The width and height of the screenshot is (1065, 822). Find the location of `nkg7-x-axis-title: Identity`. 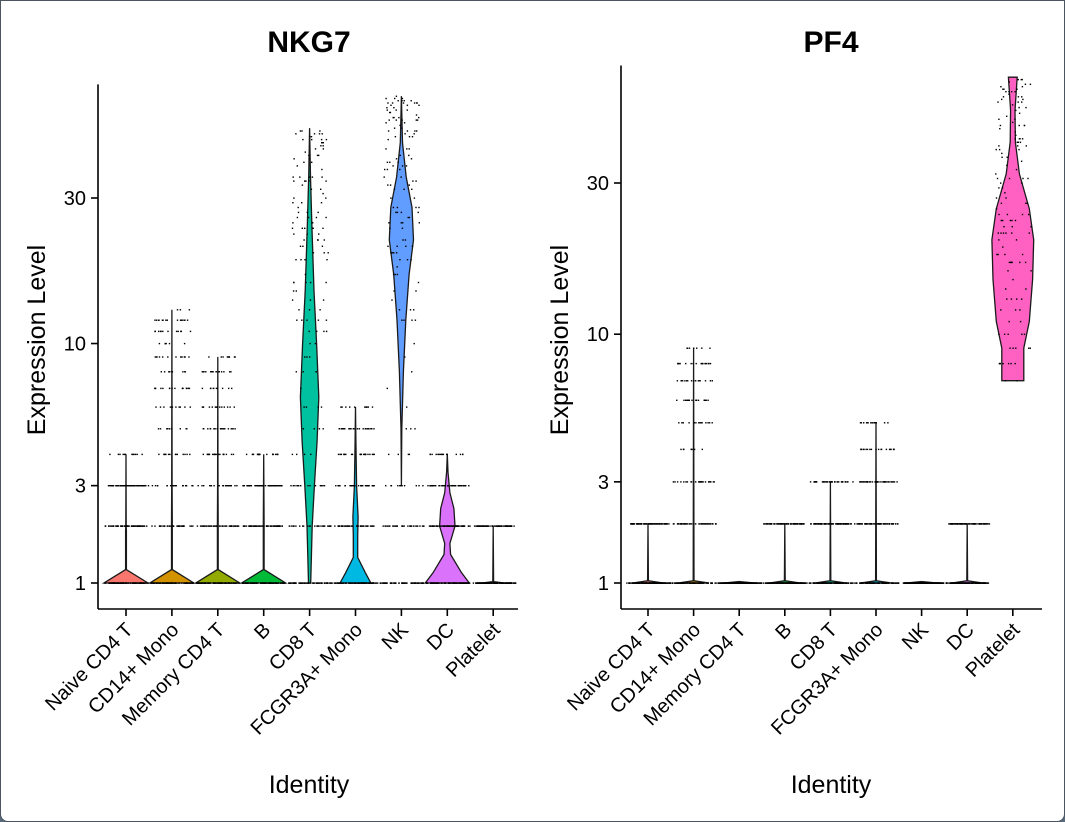

nkg7-x-axis-title: Identity is located at coordinates (309, 785).